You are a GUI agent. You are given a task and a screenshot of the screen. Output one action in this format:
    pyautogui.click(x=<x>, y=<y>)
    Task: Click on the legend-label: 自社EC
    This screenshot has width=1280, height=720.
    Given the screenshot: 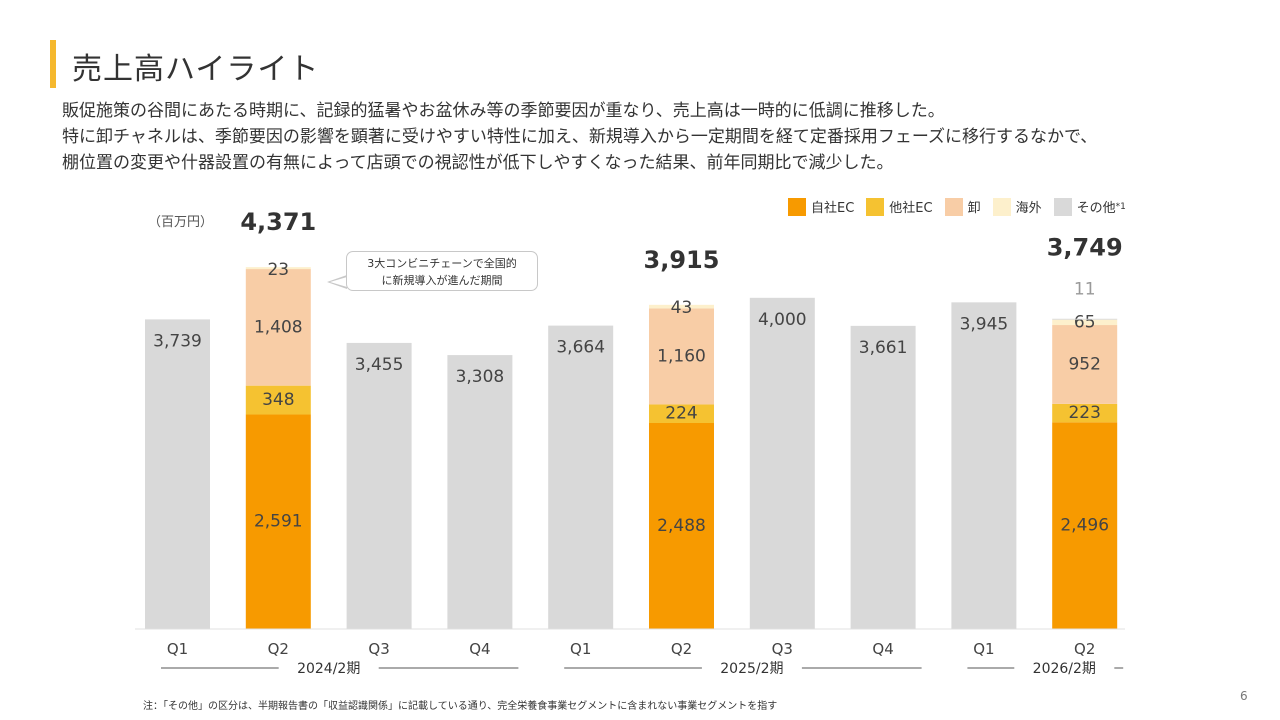 What is the action you would take?
    pyautogui.click(x=833, y=208)
    